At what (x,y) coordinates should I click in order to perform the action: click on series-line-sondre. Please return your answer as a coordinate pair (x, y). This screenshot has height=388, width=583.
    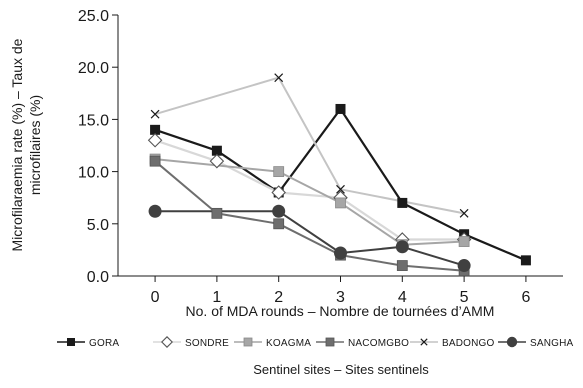
    Looking at the image, I should click on (309, 190).